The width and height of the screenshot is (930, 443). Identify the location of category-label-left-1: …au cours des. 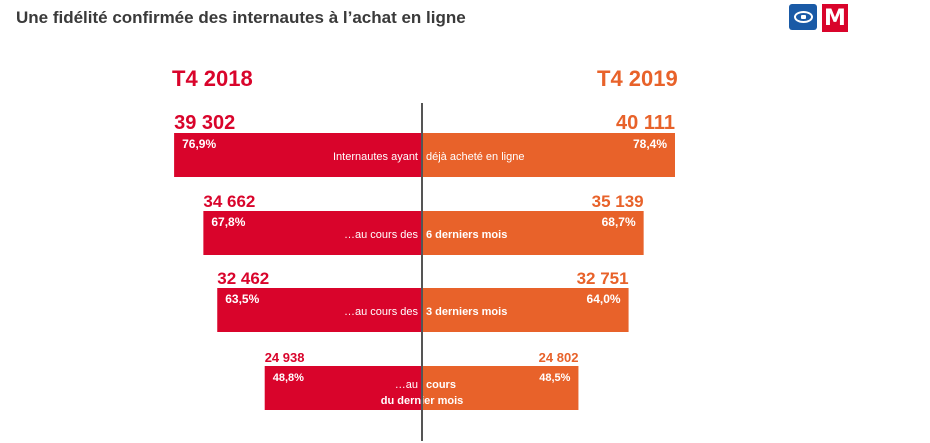
(381, 235).